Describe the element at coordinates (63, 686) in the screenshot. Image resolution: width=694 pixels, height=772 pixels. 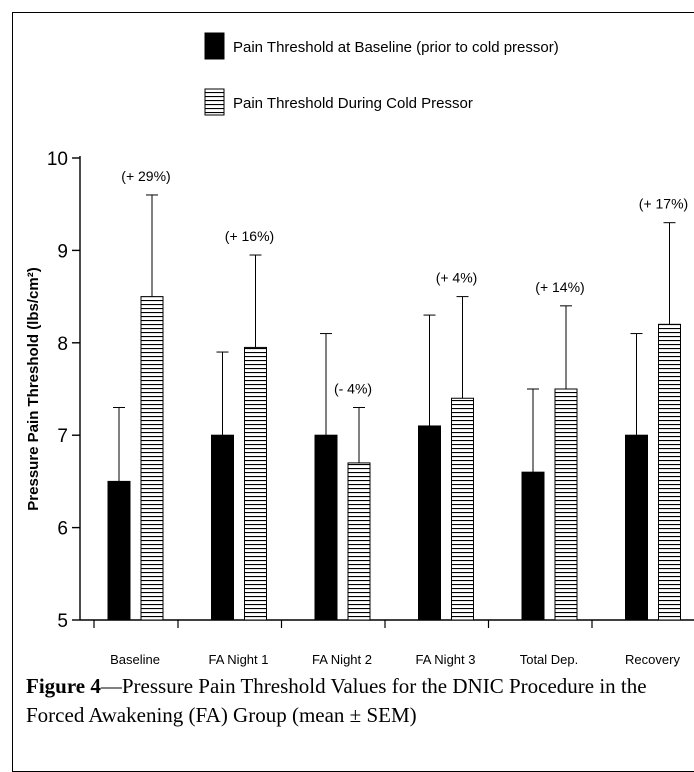
I see `caption-label: Figure 4` at that location.